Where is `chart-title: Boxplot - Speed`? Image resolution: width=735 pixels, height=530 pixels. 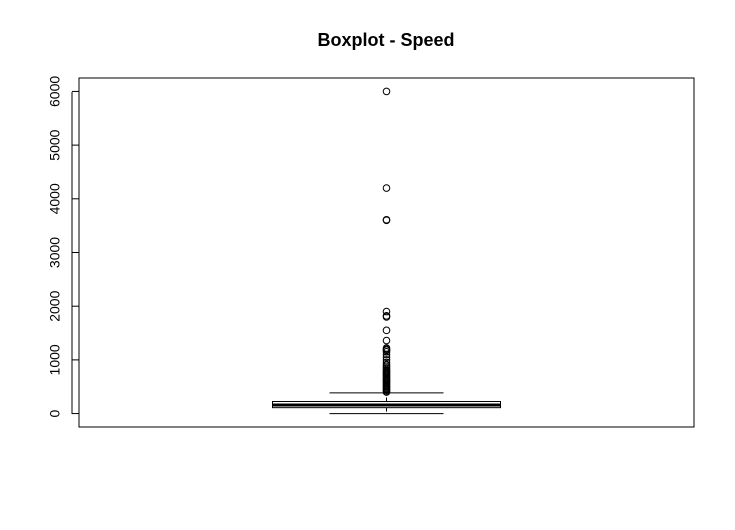
chart-title: Boxplot - Speed is located at coordinates (385, 40).